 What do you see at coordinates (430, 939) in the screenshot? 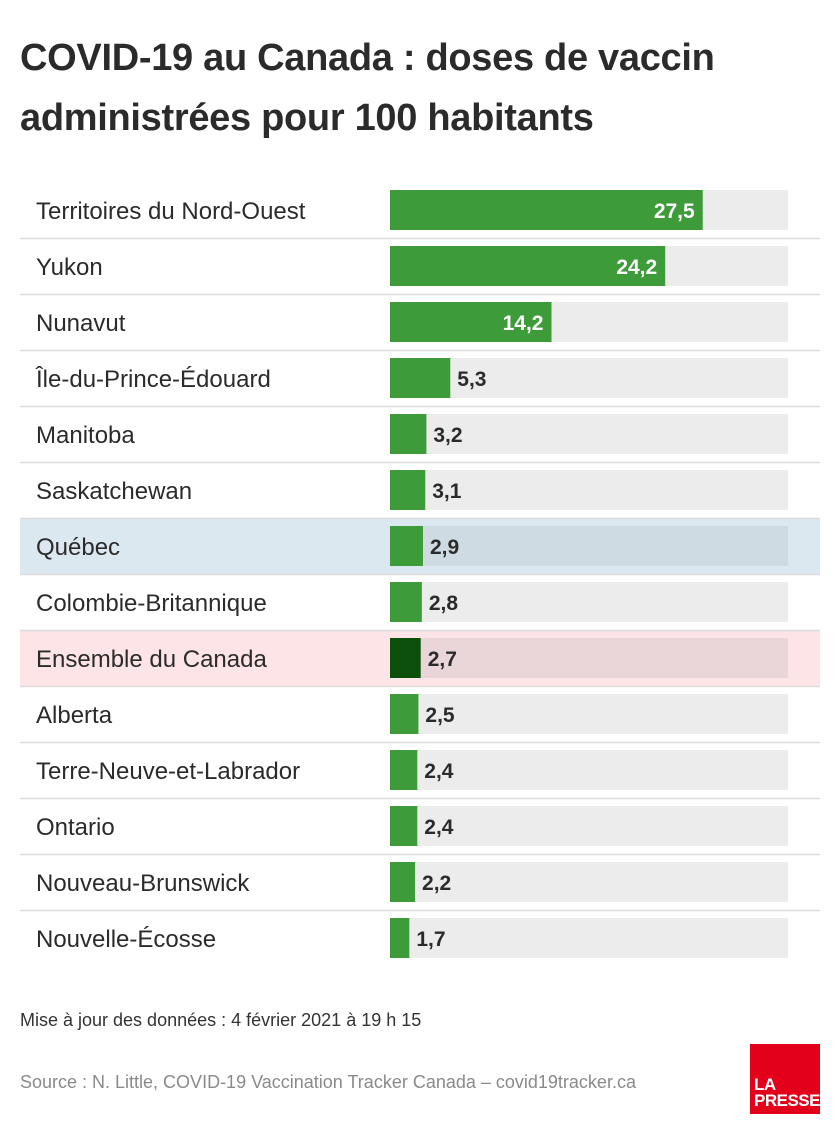
I see `value-label: 1,7` at bounding box center [430, 939].